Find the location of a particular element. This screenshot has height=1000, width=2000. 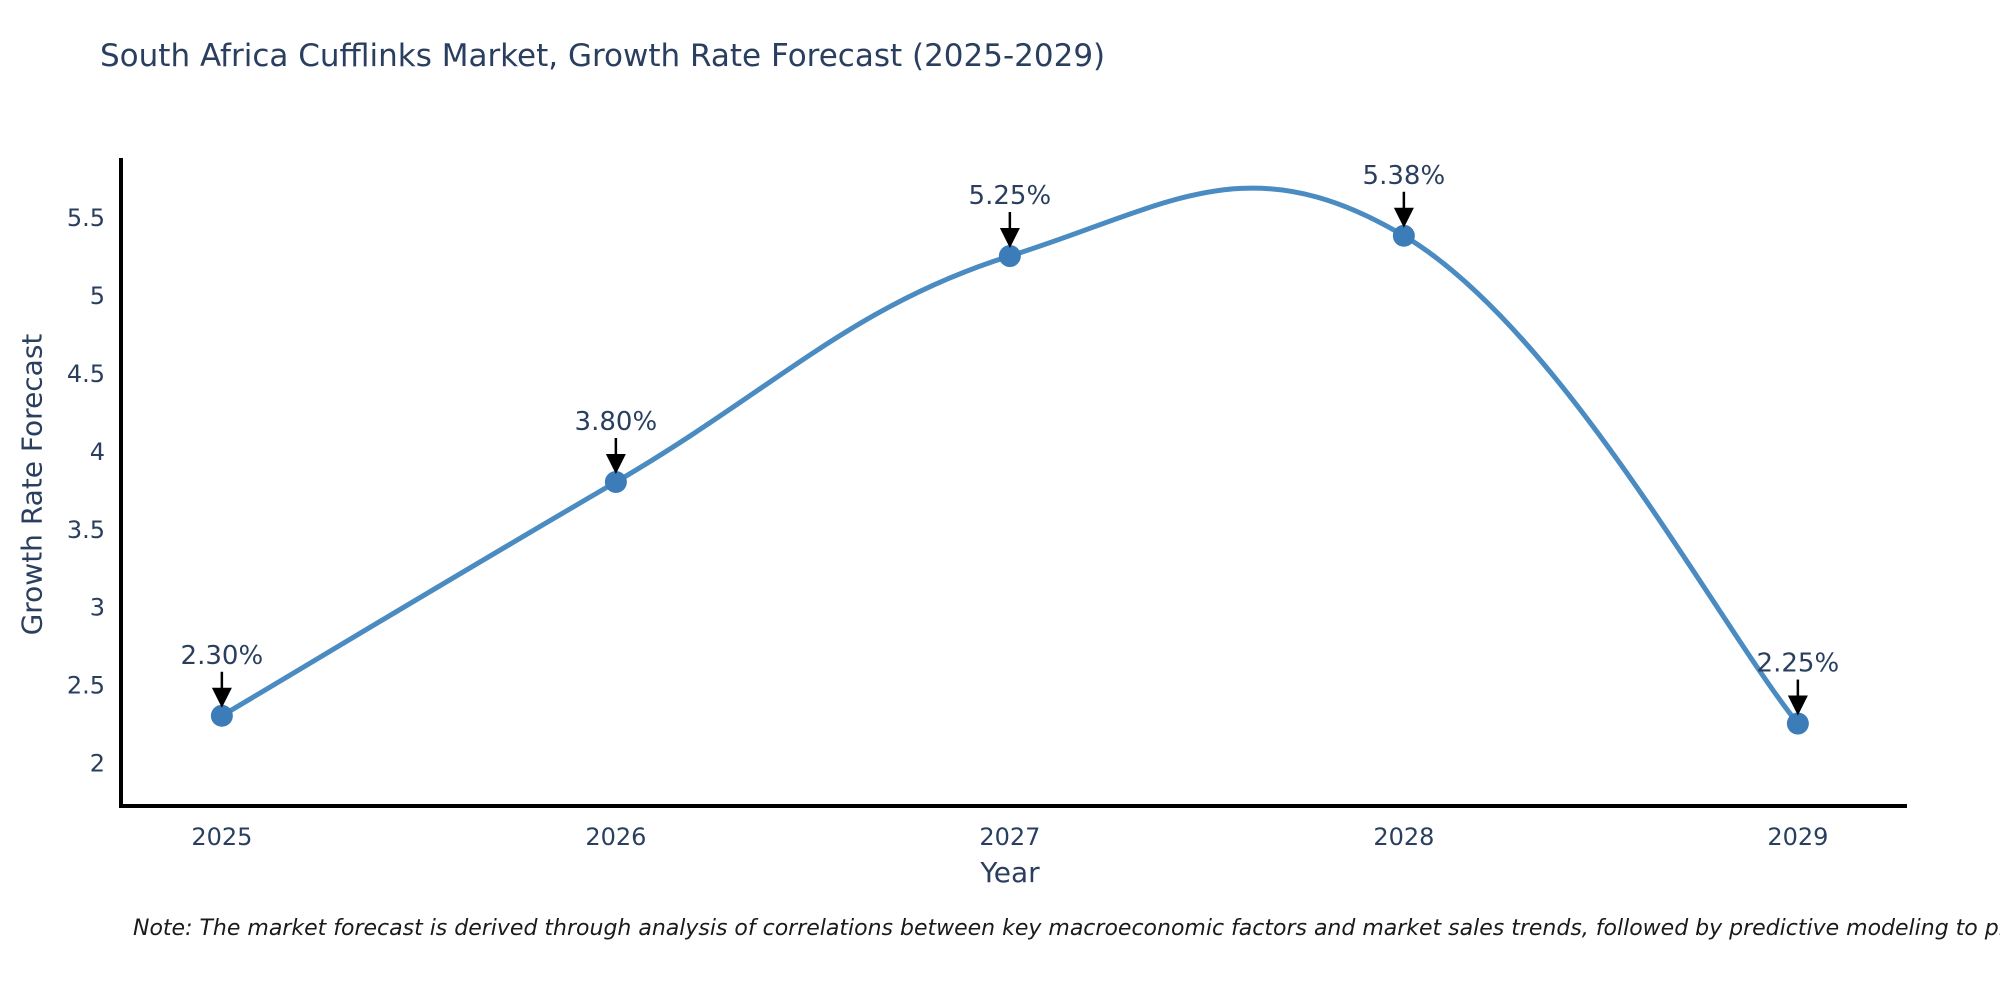

y-tick-label: 3 is located at coordinates (97, 608).